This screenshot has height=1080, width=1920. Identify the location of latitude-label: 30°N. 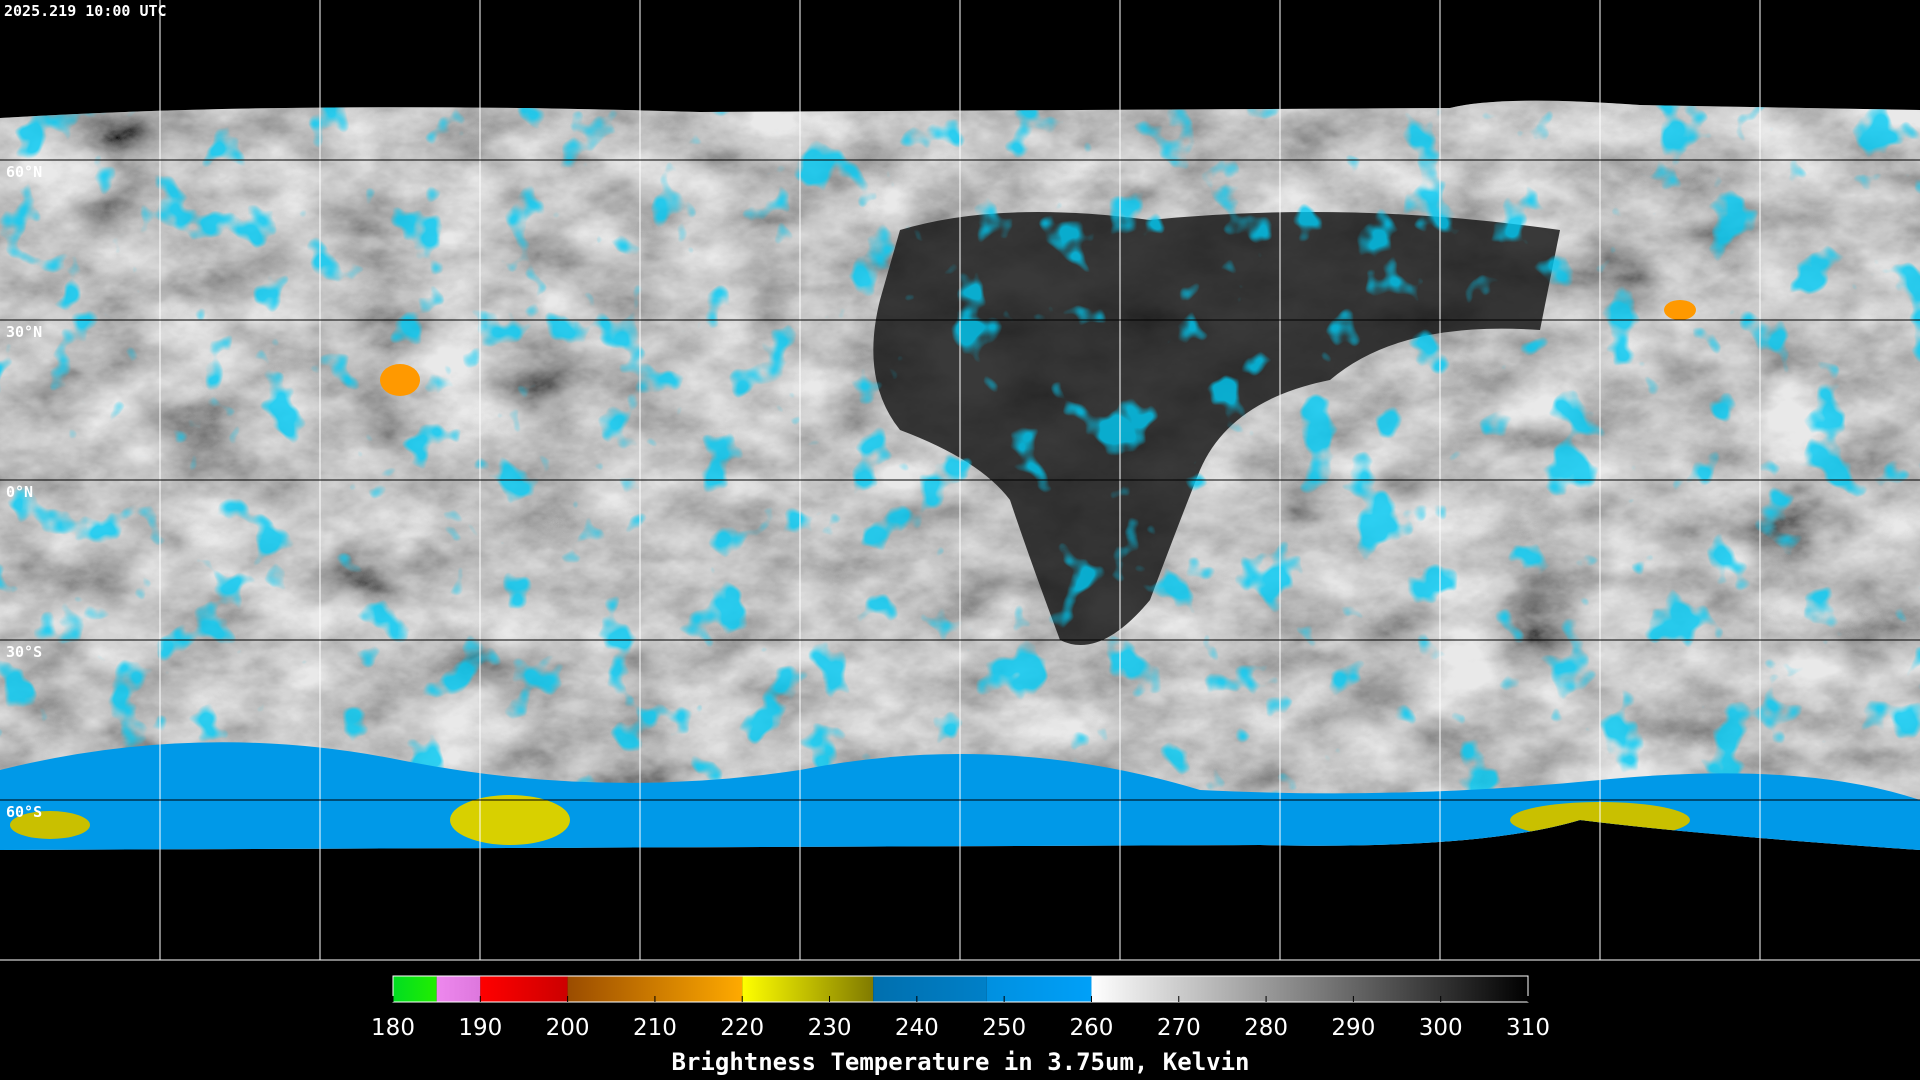
(24, 332).